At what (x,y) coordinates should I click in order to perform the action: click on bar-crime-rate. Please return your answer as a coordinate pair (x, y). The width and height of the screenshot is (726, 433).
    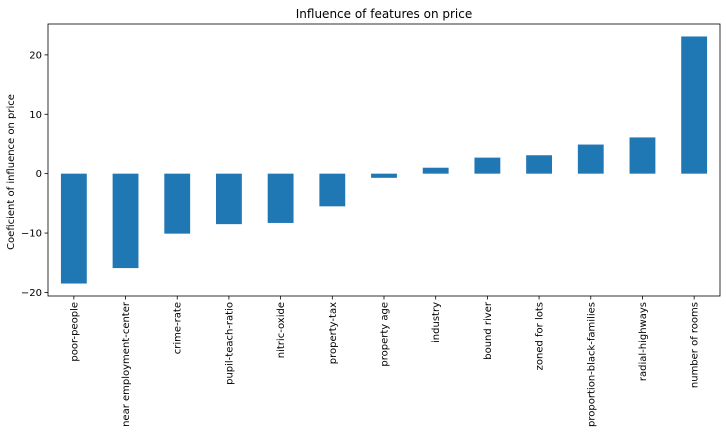
    Looking at the image, I should click on (177, 203).